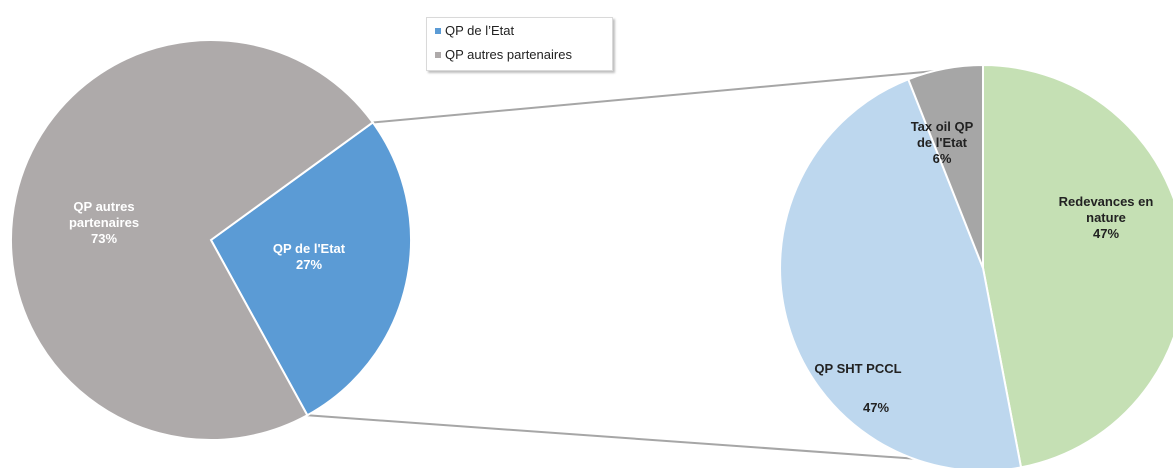 This screenshot has height=468, width=1173. I want to click on connector-line-top, so click(670, 95).